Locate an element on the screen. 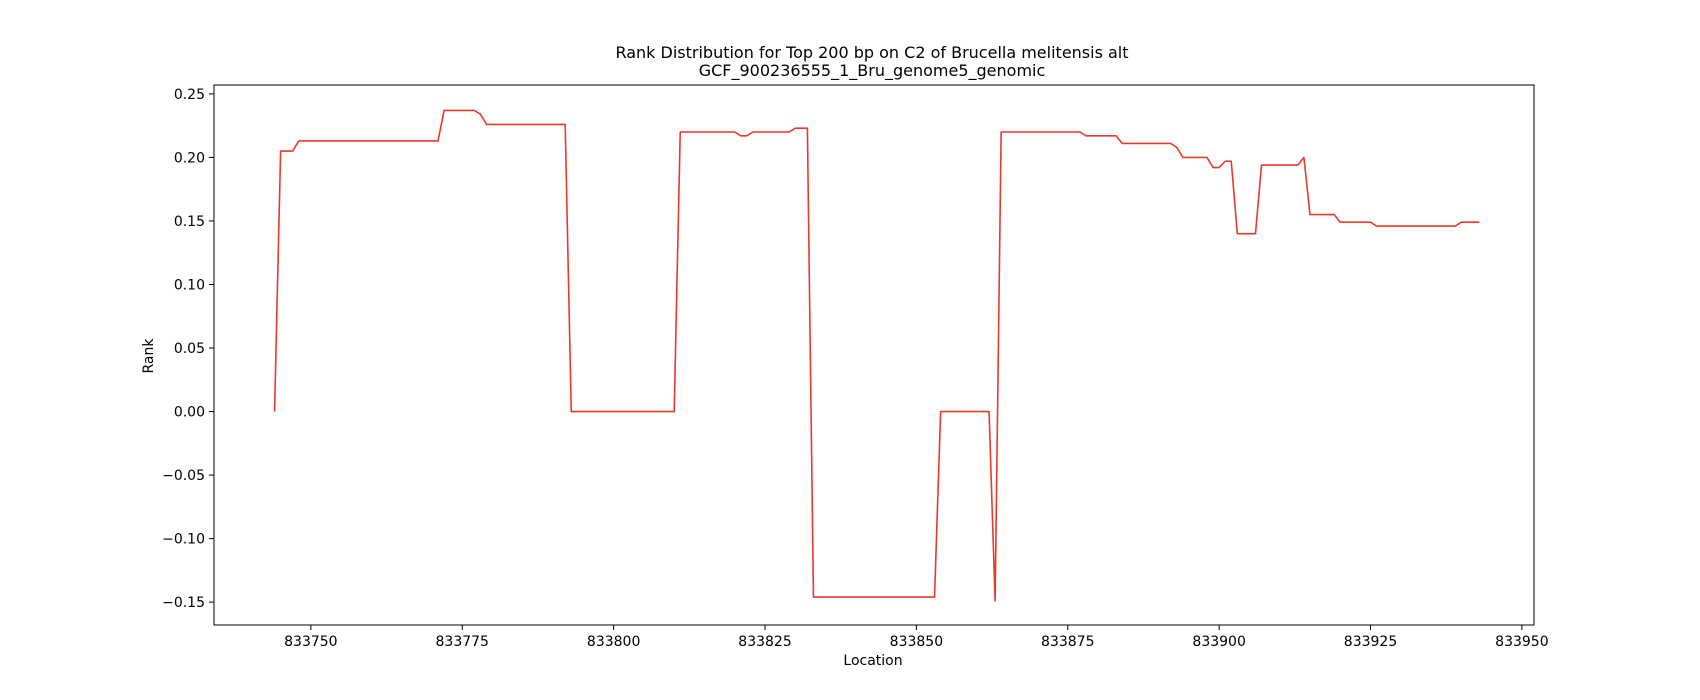  y-tick-label: 0.05 is located at coordinates (189, 349).